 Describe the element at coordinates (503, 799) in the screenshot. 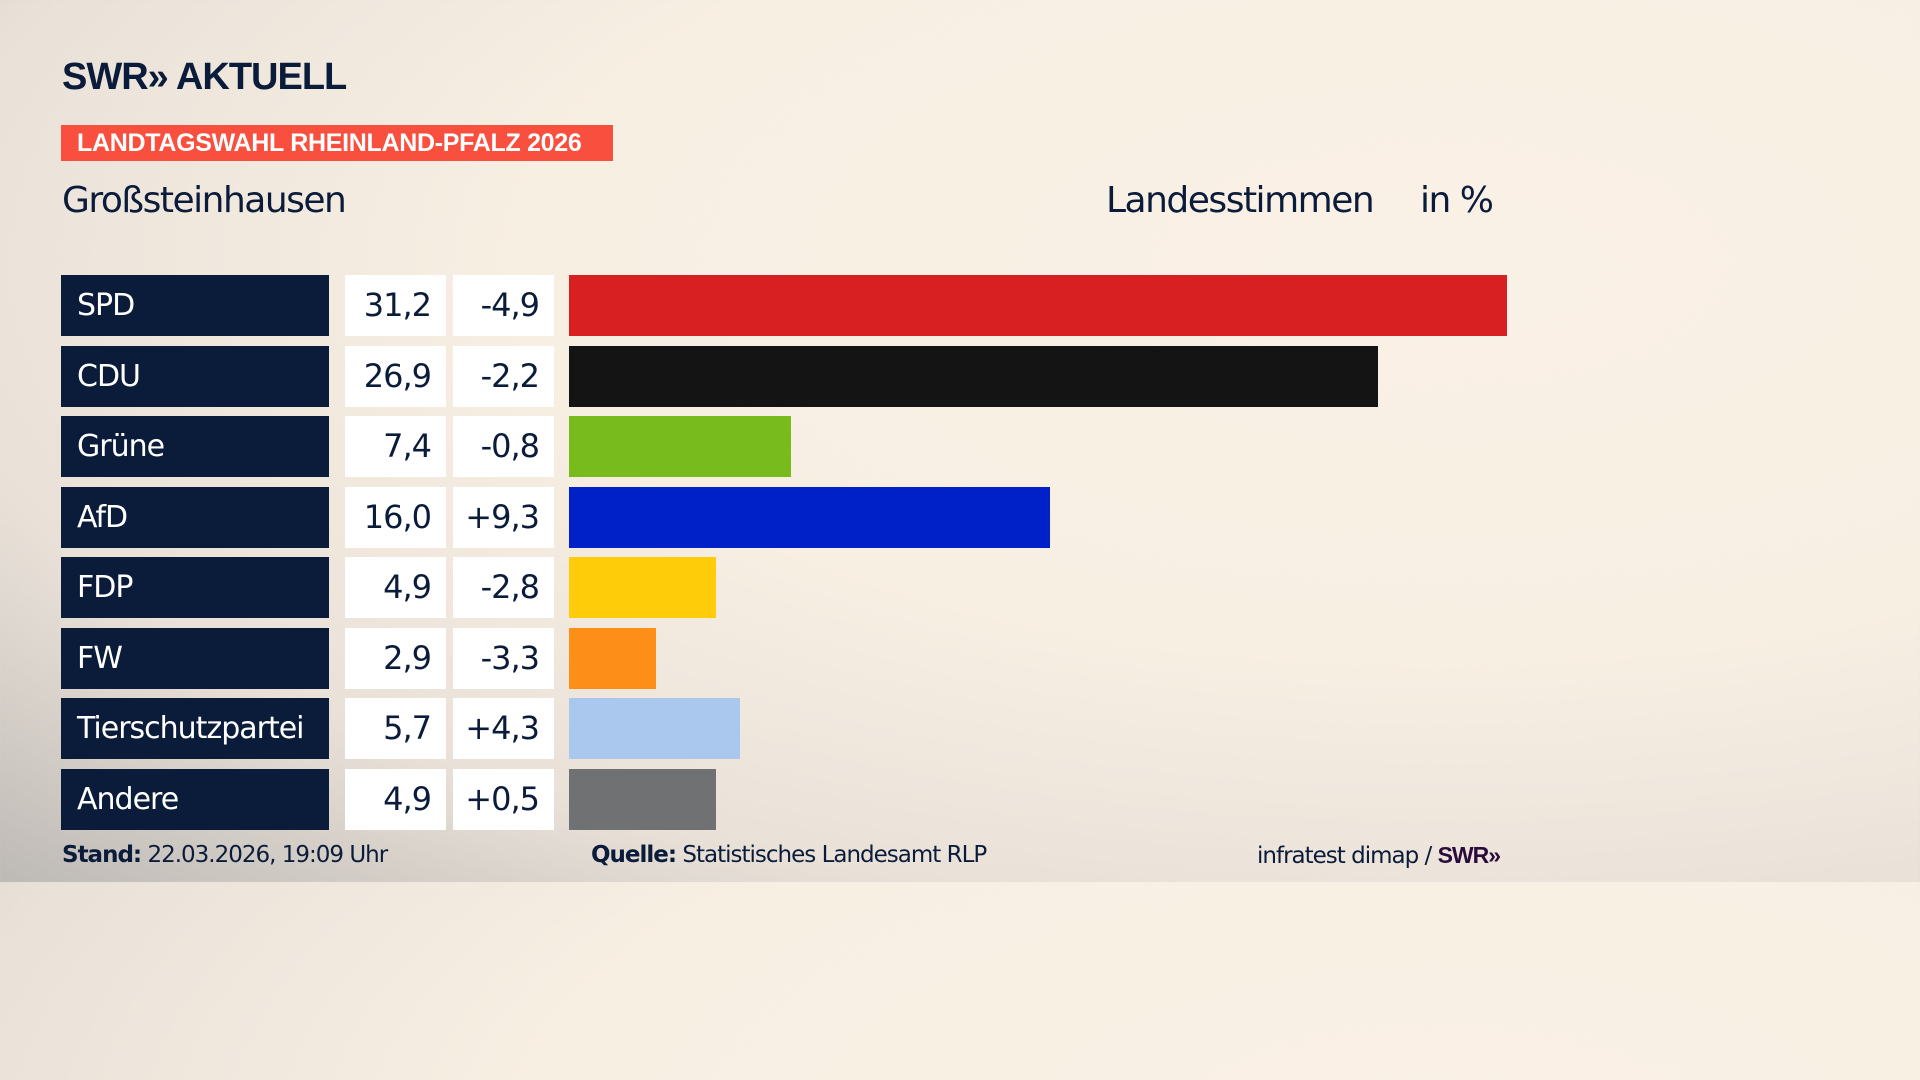

I see `change-label: +0,5` at that location.